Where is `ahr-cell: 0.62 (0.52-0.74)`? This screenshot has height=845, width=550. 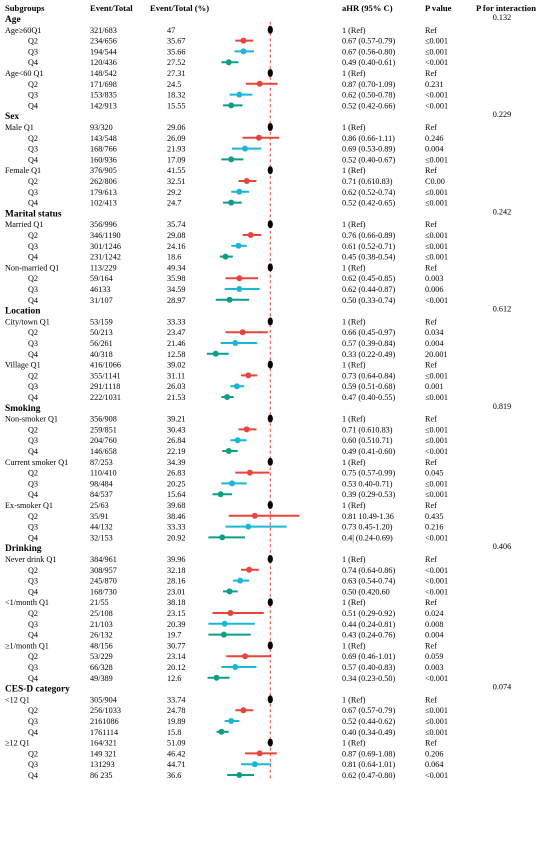 ahr-cell: 0.62 (0.52-0.74) is located at coordinates (368, 192).